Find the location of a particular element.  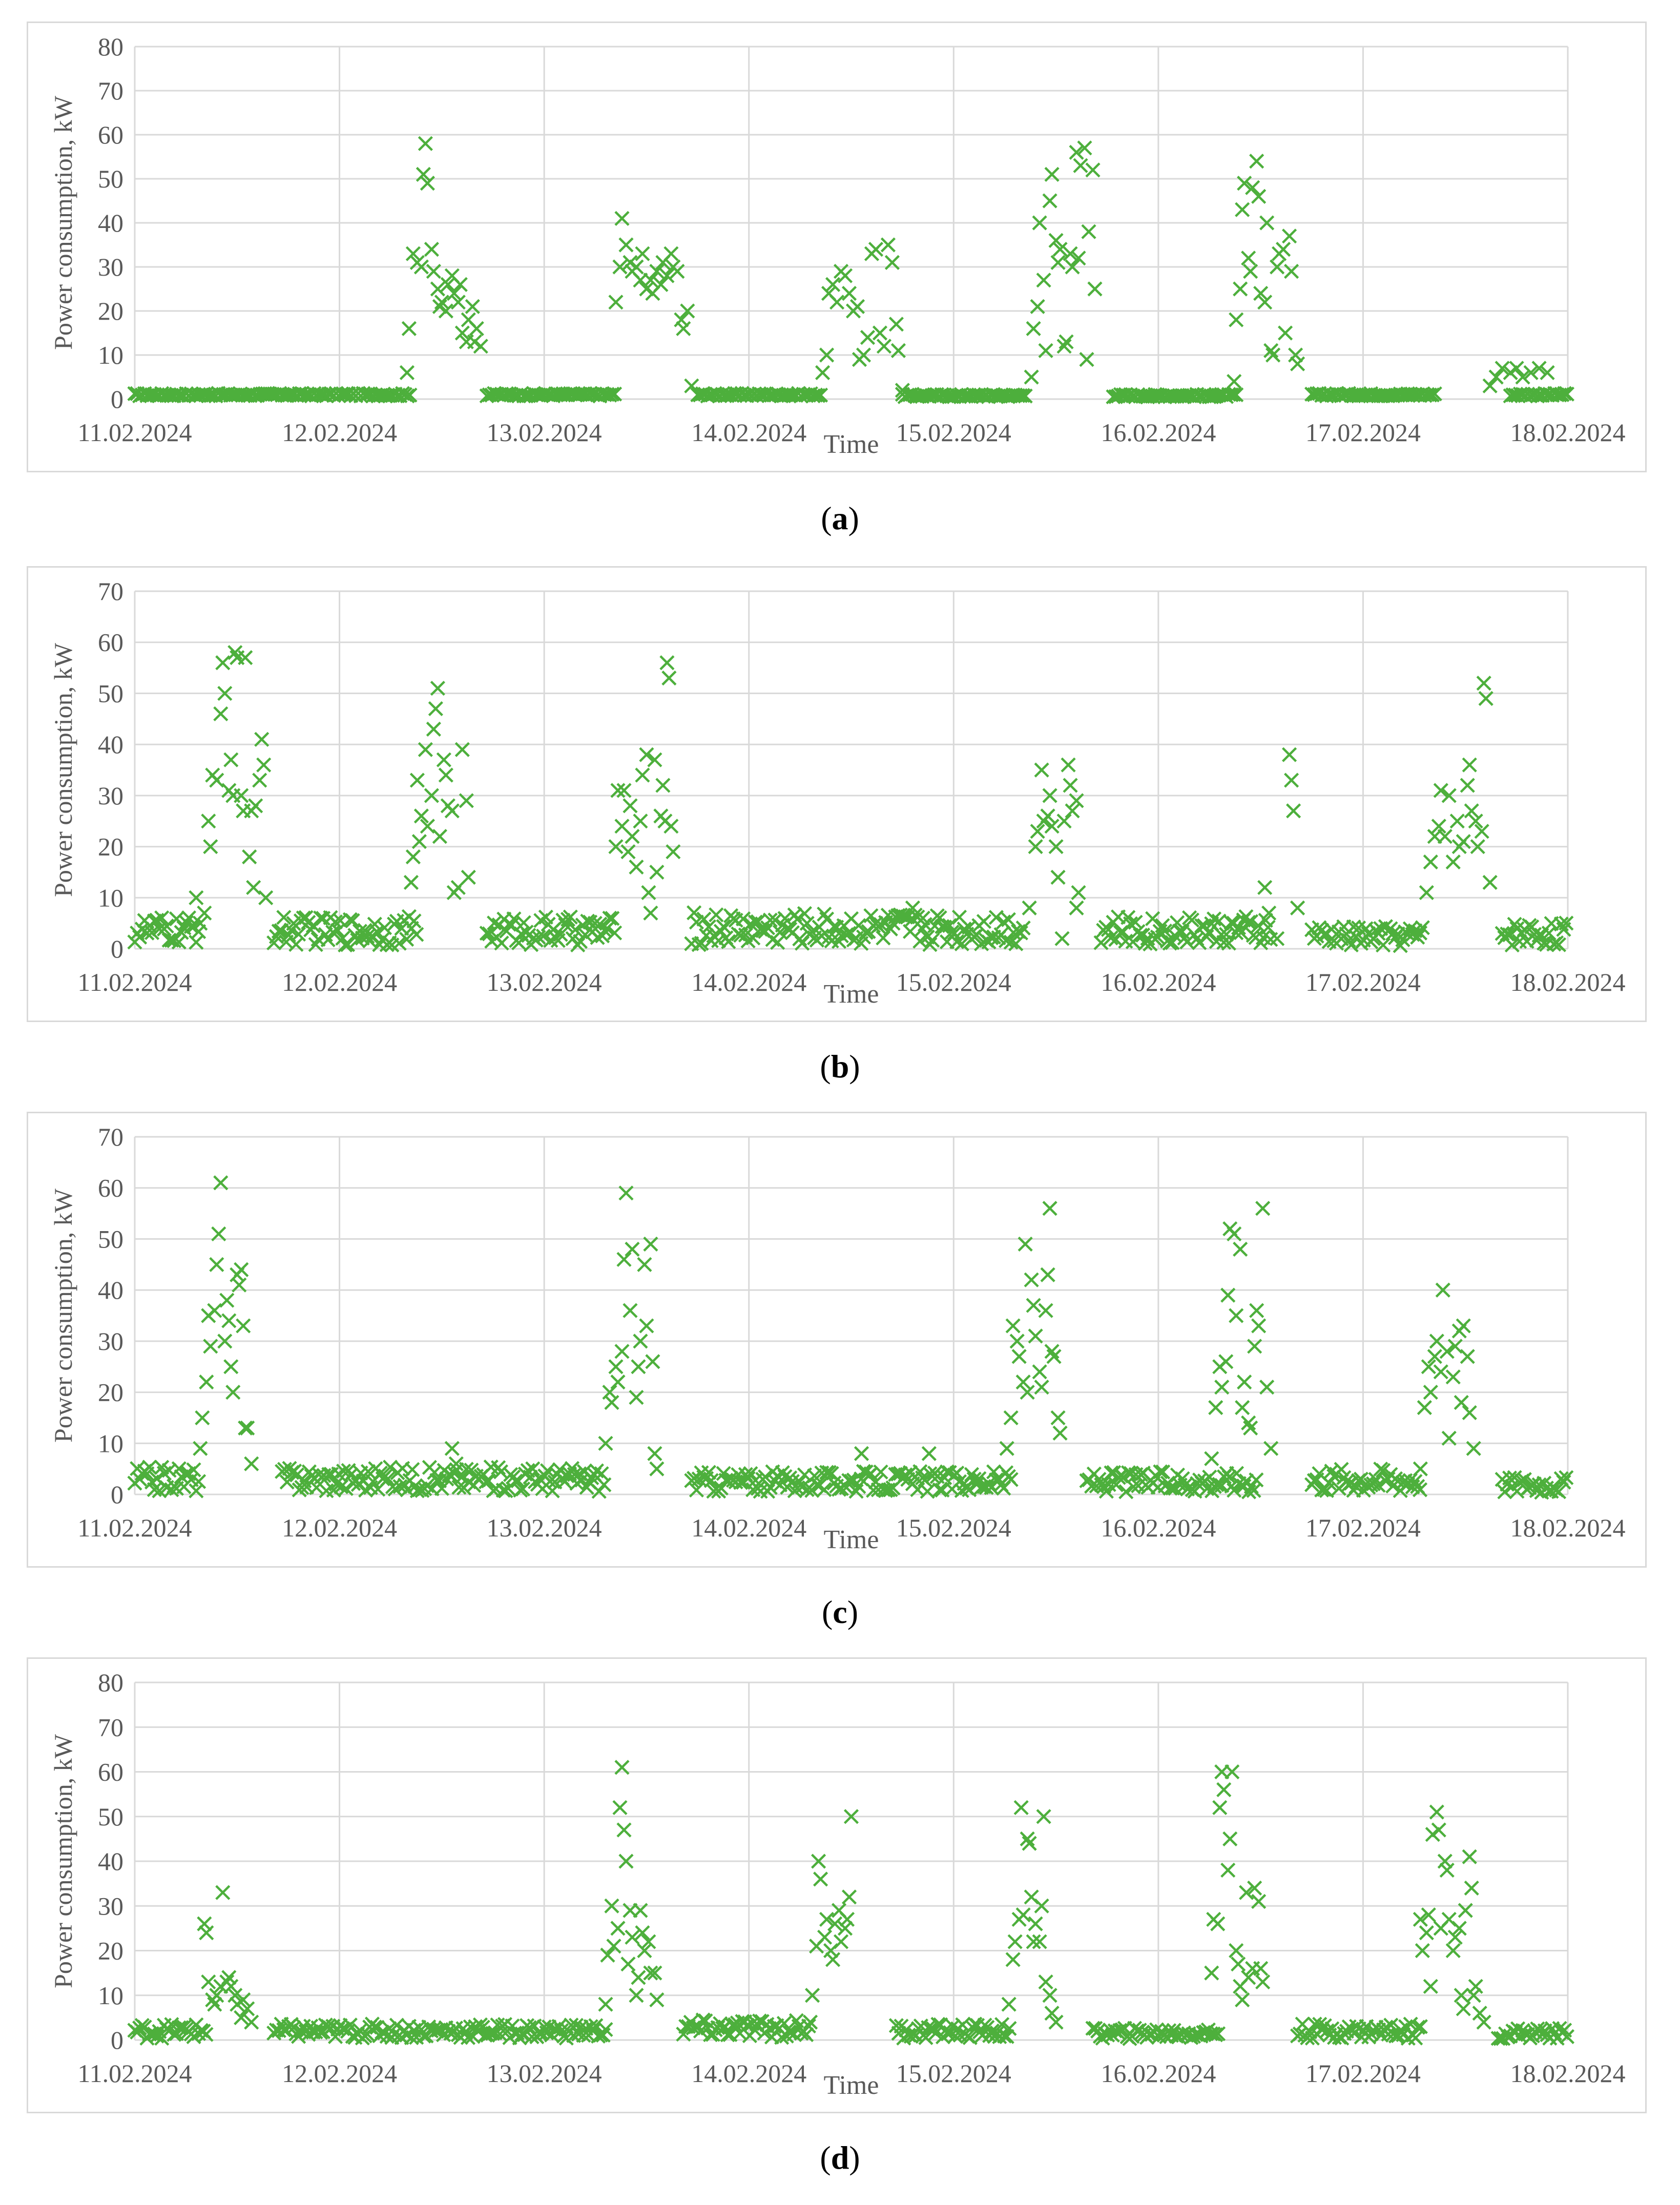

x-tick-label: 17.02.2024 is located at coordinates (1363, 982).